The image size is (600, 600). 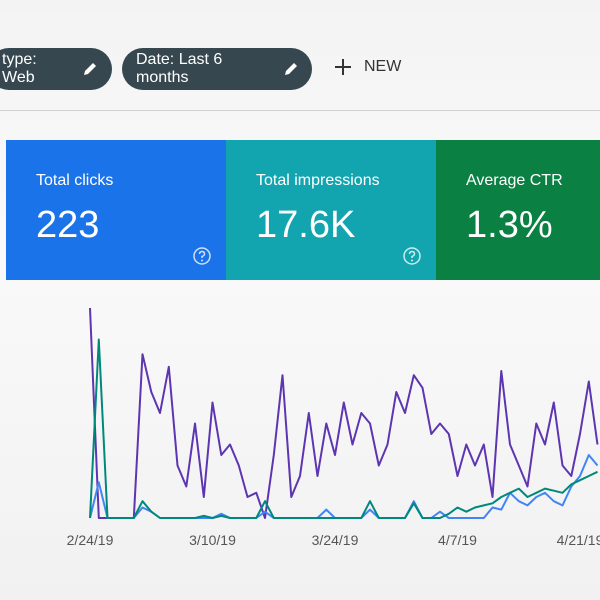 I want to click on metric-card: Total impressions 17.6K, so click(x=331, y=210).